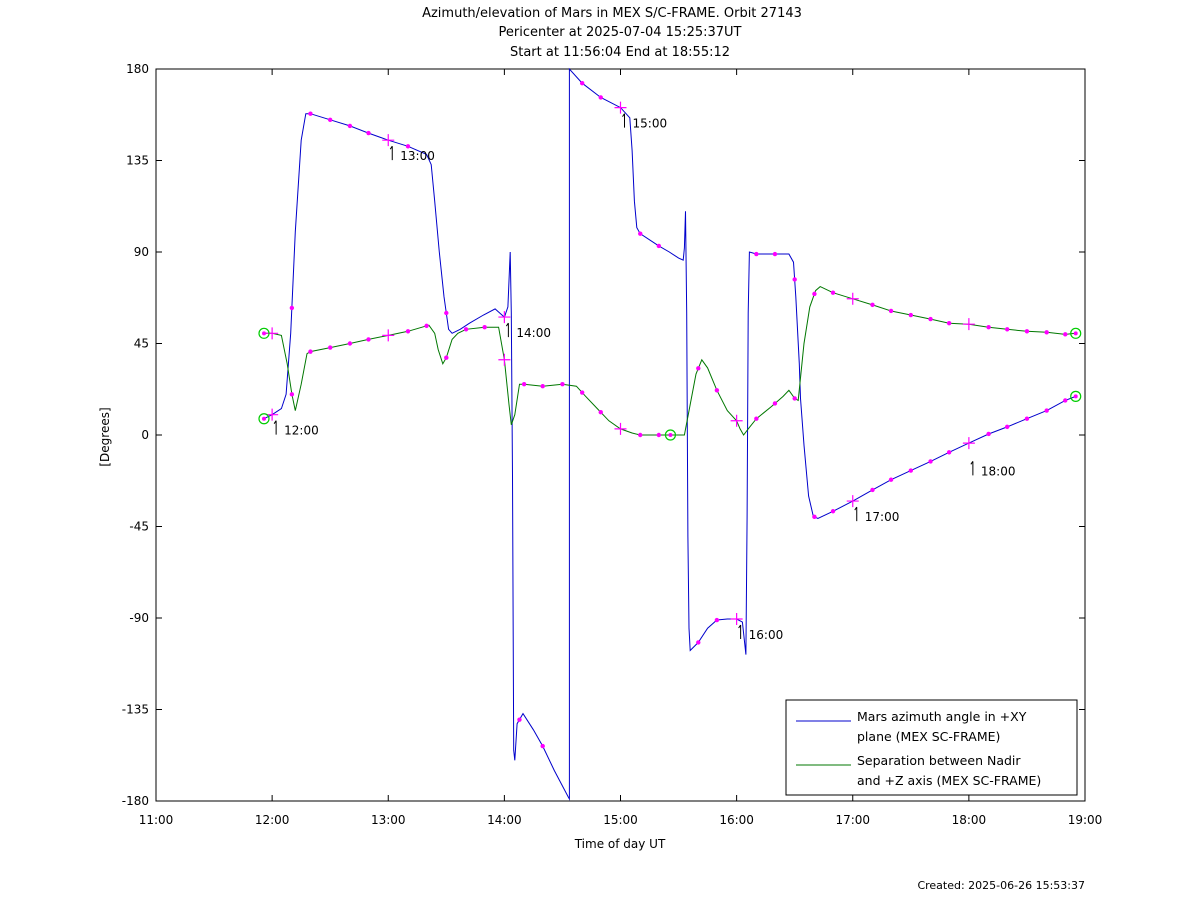 The height and width of the screenshot is (901, 1200). Describe the element at coordinates (620, 844) in the screenshot. I see `x-axis-label: Time of day UT` at that location.